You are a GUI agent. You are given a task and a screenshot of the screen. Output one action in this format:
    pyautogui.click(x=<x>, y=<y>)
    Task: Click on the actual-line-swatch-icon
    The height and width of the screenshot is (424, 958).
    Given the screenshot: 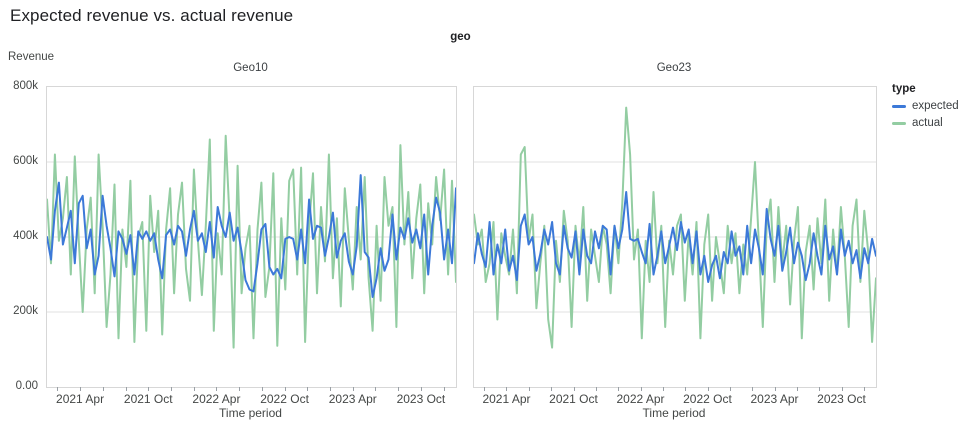 What is the action you would take?
    pyautogui.click(x=899, y=123)
    